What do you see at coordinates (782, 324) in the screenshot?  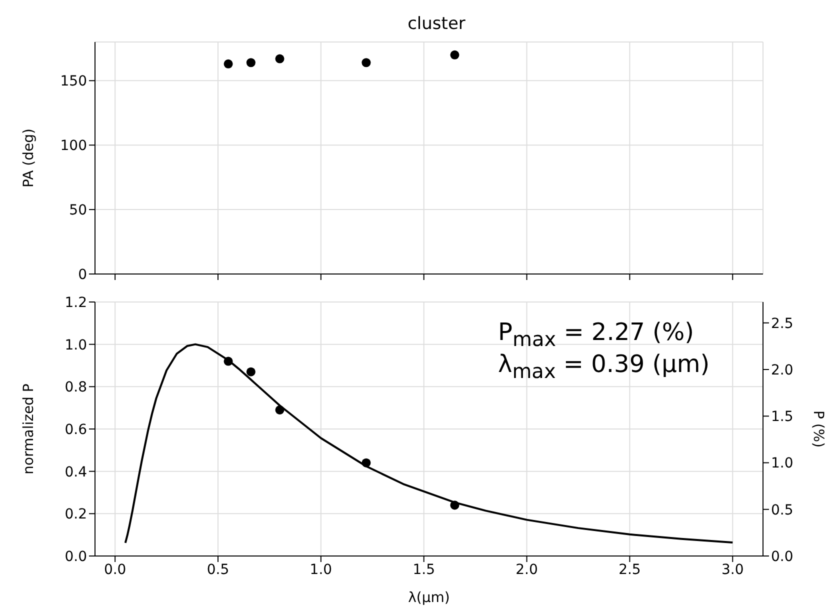 I see `y2-tick-label: 2.5` at bounding box center [782, 324].